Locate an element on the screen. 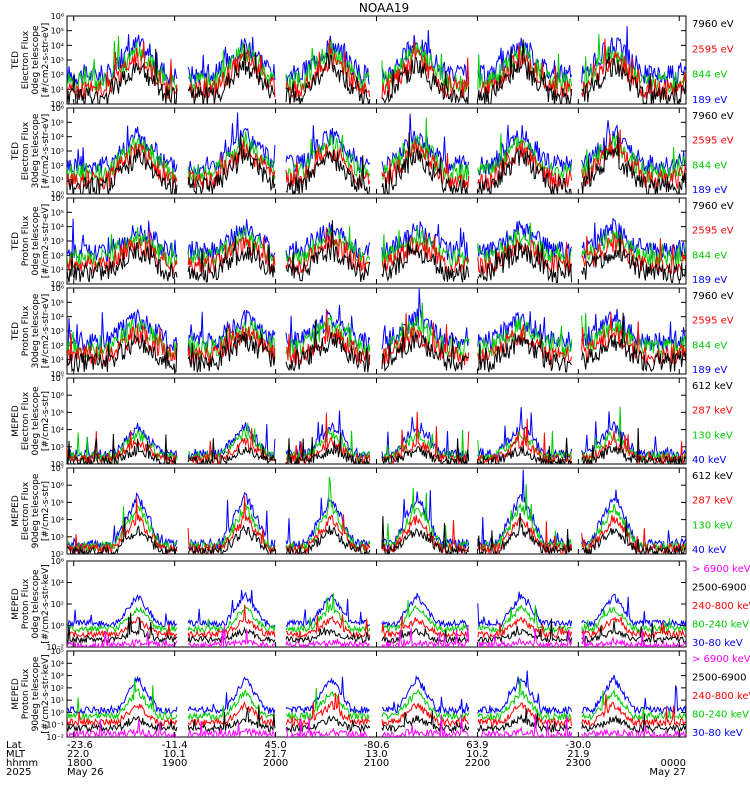  x-label-lat: -23.6 is located at coordinates (80, 745).